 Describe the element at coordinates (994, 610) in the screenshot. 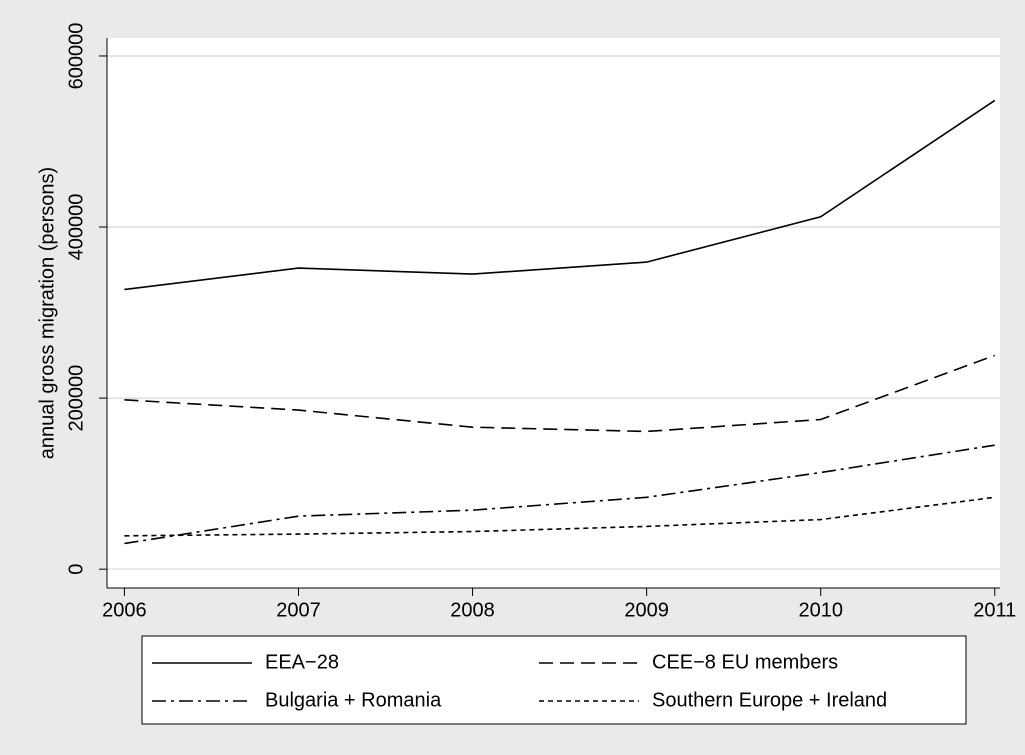

I see `x-tick-label: 2011` at that location.